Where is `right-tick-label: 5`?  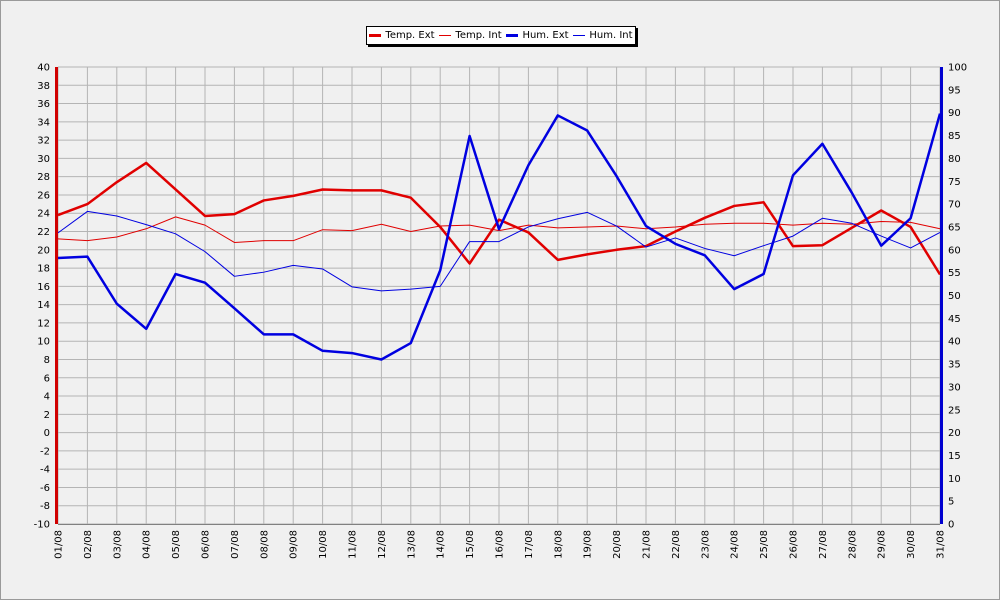
right-tick-label: 5 is located at coordinates (951, 502).